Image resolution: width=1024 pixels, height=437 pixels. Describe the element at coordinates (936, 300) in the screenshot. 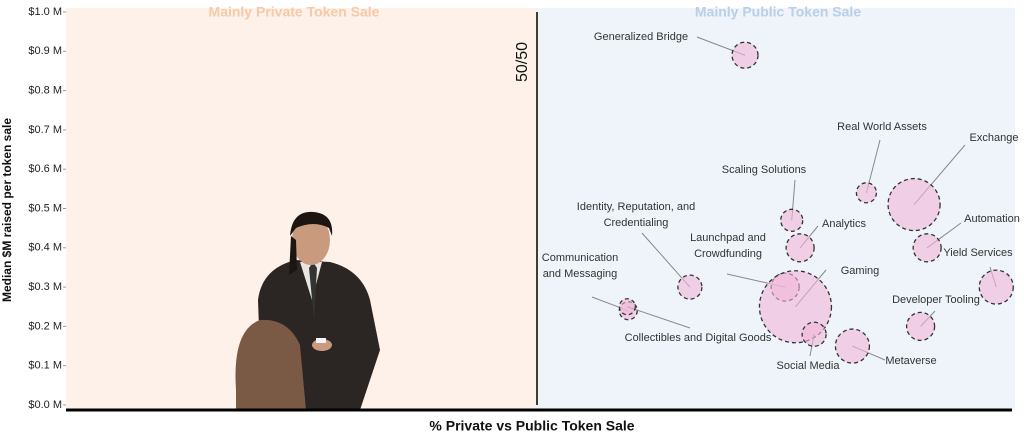

I see `bubble-label: Developer Tooling` at that location.